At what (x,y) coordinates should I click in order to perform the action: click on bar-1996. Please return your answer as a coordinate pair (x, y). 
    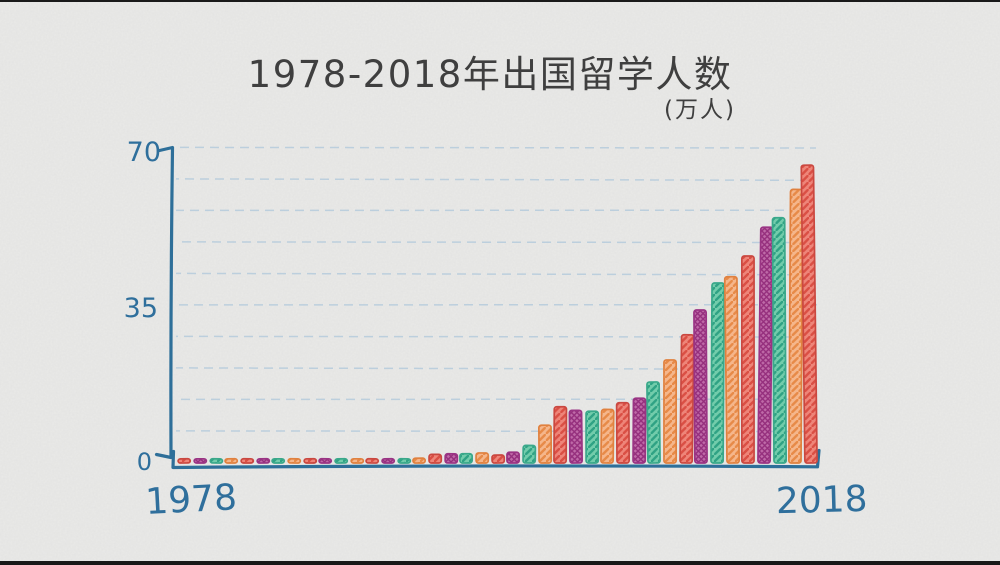
    Looking at the image, I should click on (466, 458).